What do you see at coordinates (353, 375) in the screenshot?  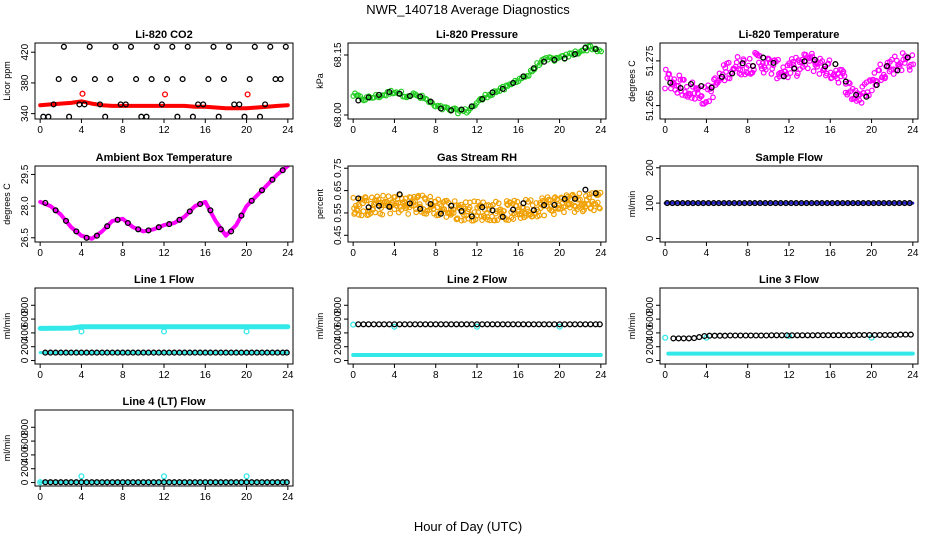 I see `x-tick-label-line2-0: 0` at bounding box center [353, 375].